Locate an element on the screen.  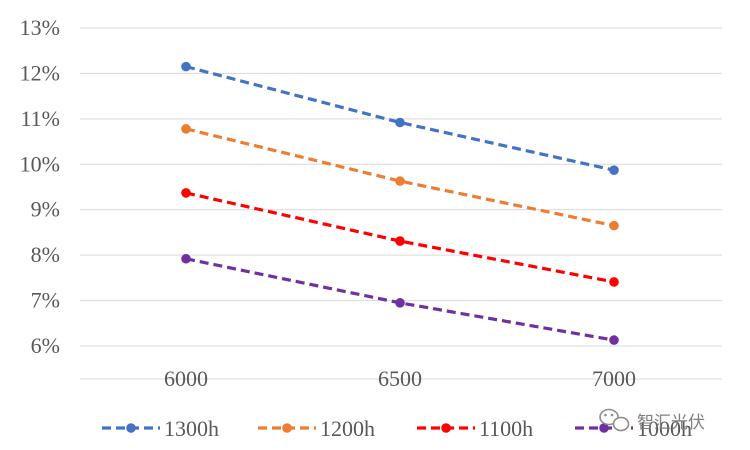
x-tick-label: 6500 is located at coordinates (400, 378).